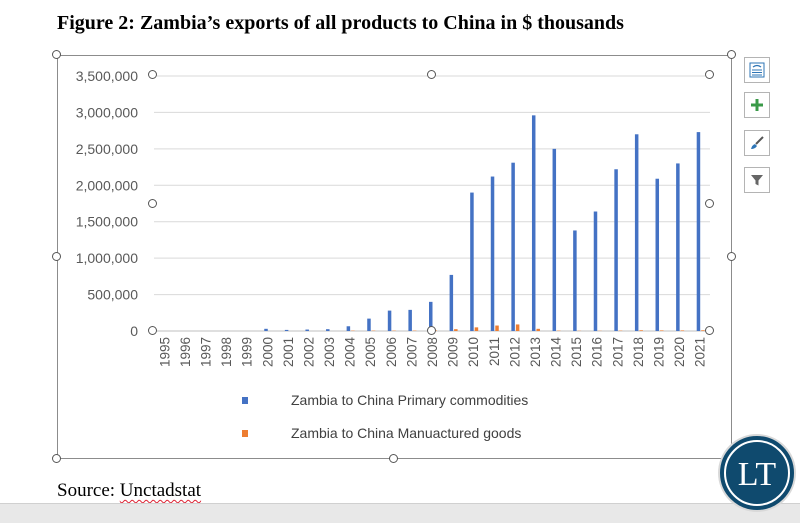 This screenshot has width=800, height=523. What do you see at coordinates (164, 352) in the screenshot?
I see `x-tick-label: 1995` at bounding box center [164, 352].